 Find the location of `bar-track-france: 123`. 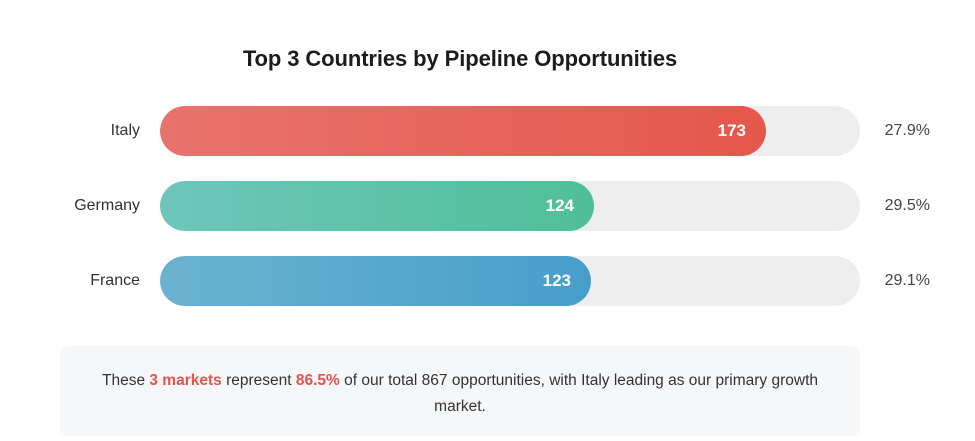

bar-track-france: 123 is located at coordinates (510, 281).